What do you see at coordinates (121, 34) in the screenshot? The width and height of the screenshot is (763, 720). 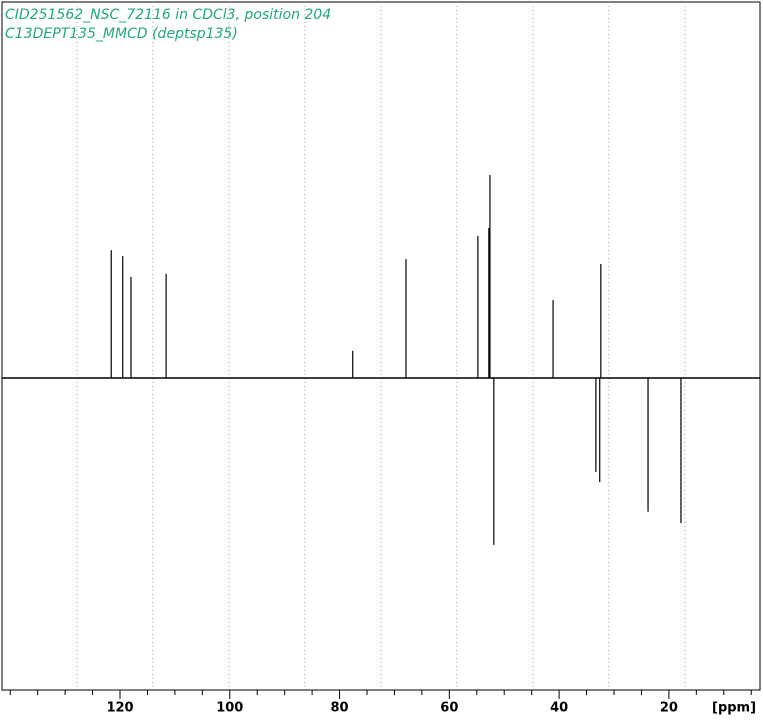 I see `chart-subtitle: C13DEPT135_MMCD (deptsp135)` at bounding box center [121, 34].